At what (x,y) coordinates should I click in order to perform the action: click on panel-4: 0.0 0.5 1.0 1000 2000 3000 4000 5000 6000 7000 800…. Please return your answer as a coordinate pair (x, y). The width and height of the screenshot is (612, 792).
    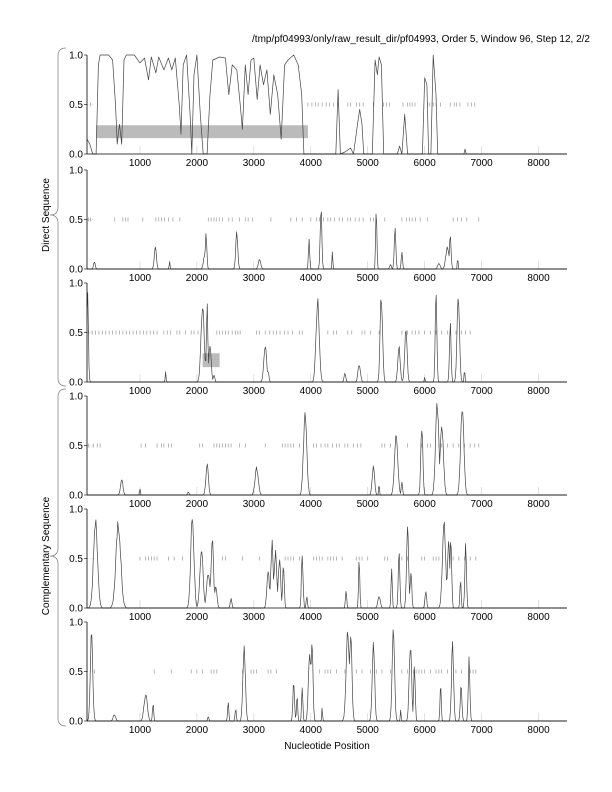
    Looking at the image, I should click on (318, 451).